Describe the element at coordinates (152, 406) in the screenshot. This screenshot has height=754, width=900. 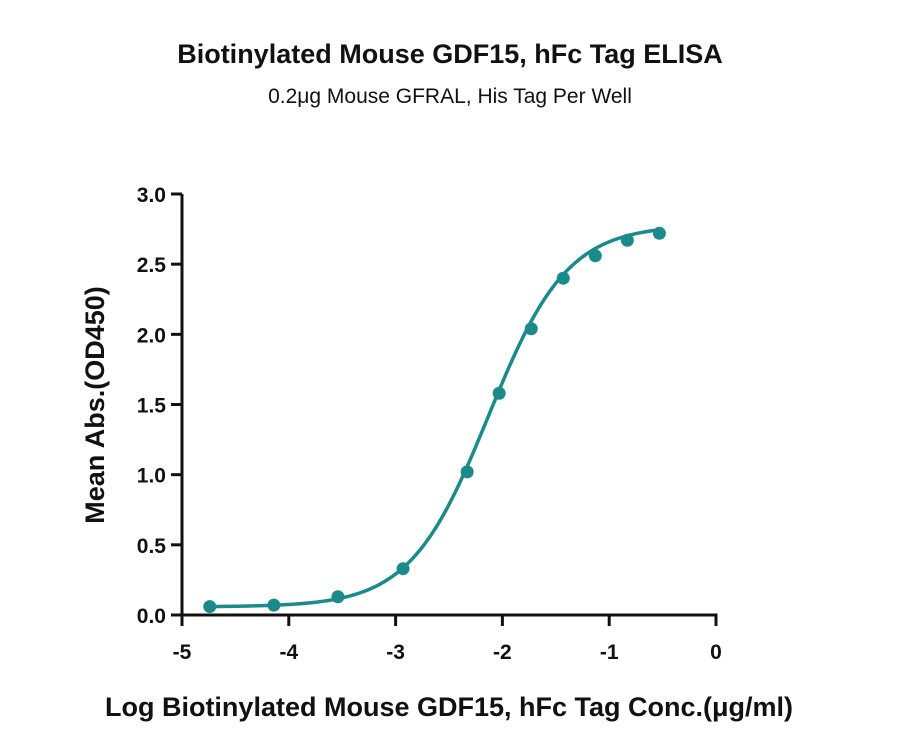
I see `y-tick-label: 1.5` at that location.